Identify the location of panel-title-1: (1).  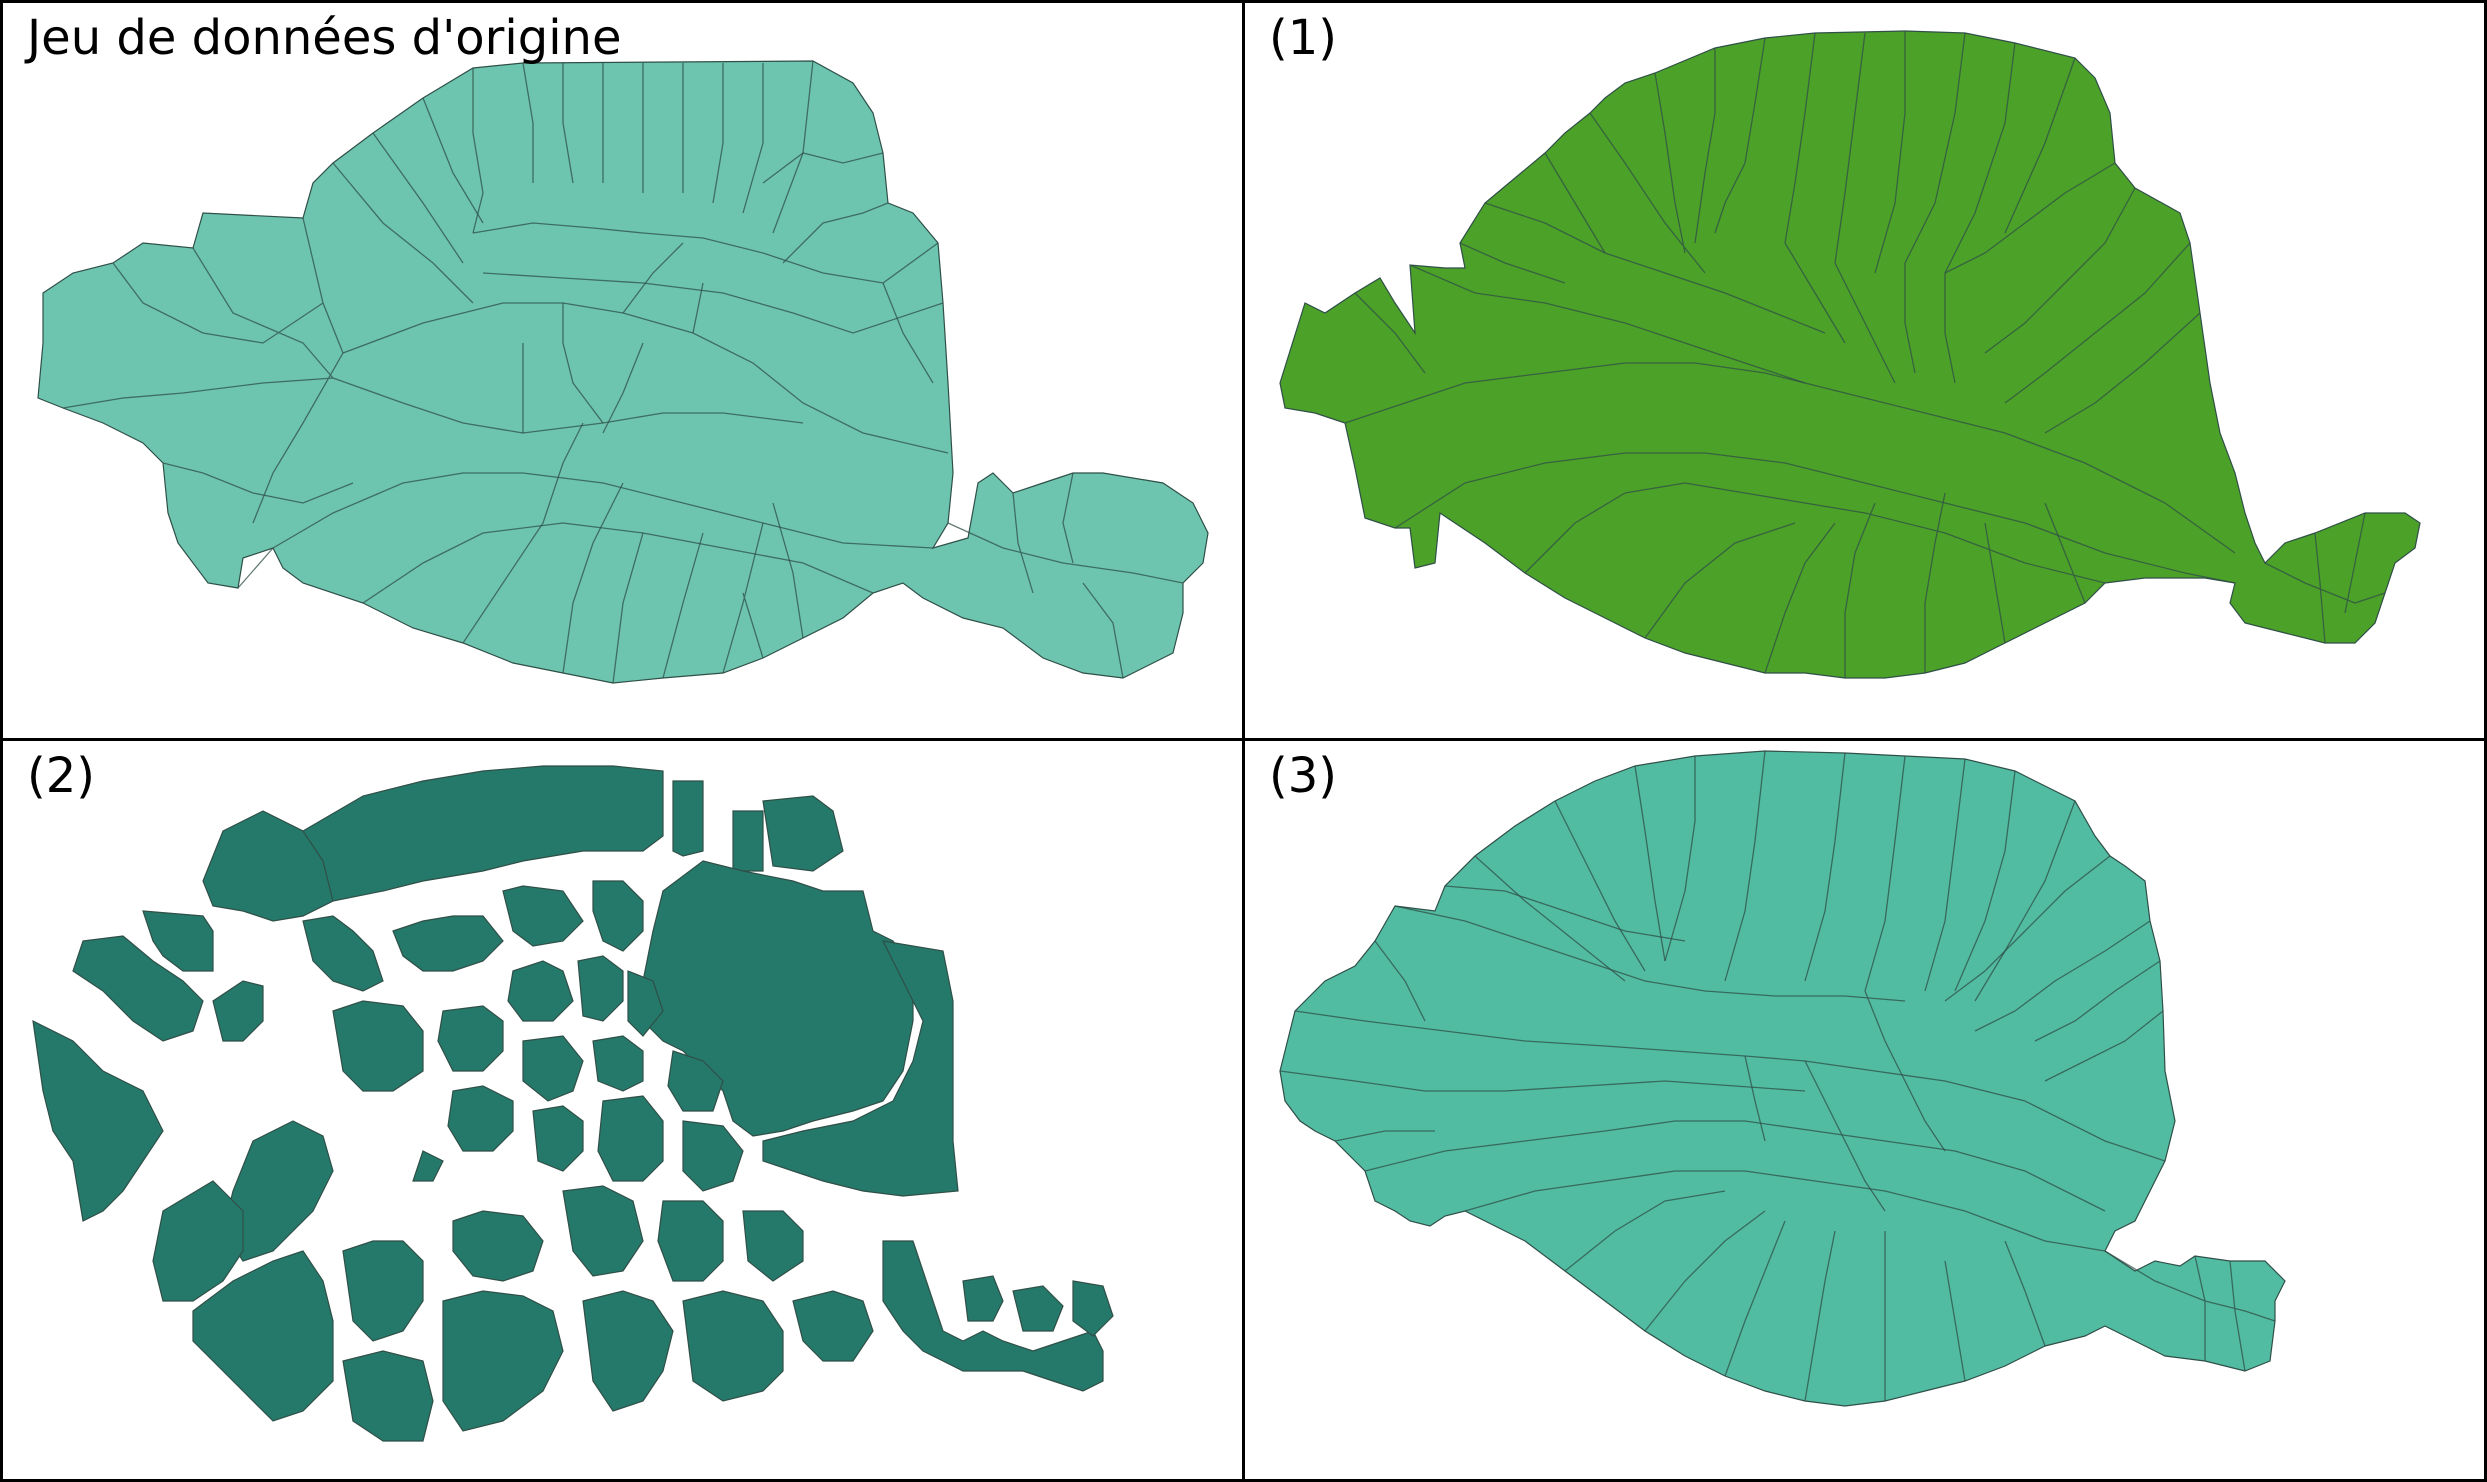
(1303, 38).